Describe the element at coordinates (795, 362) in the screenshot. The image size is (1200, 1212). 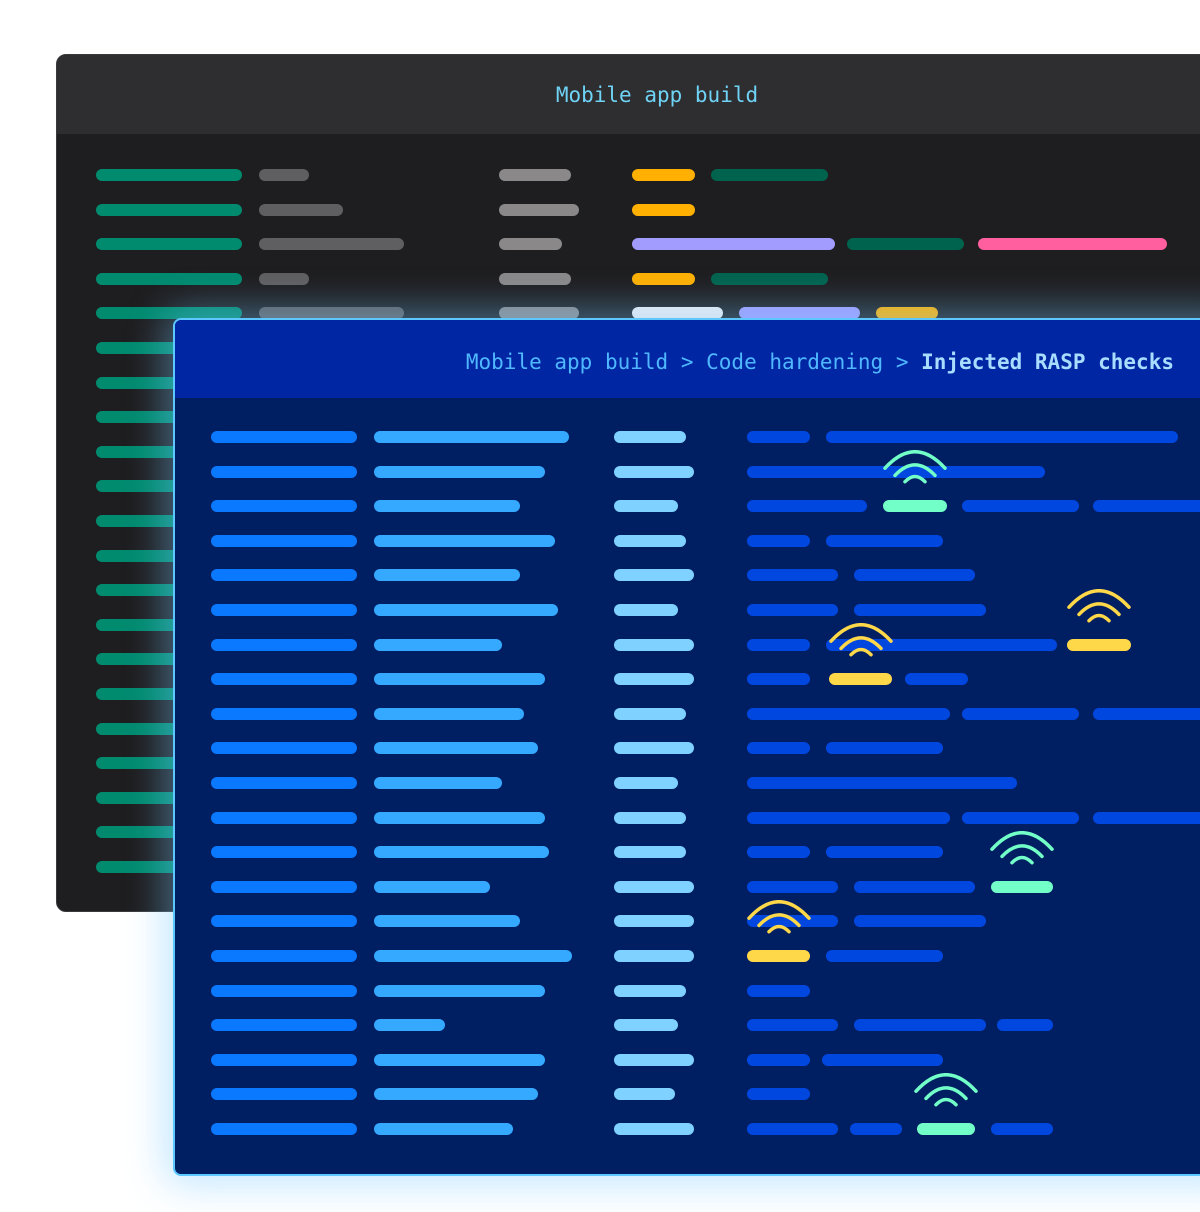
I see `breadcrumb-item: Code hardening` at that location.